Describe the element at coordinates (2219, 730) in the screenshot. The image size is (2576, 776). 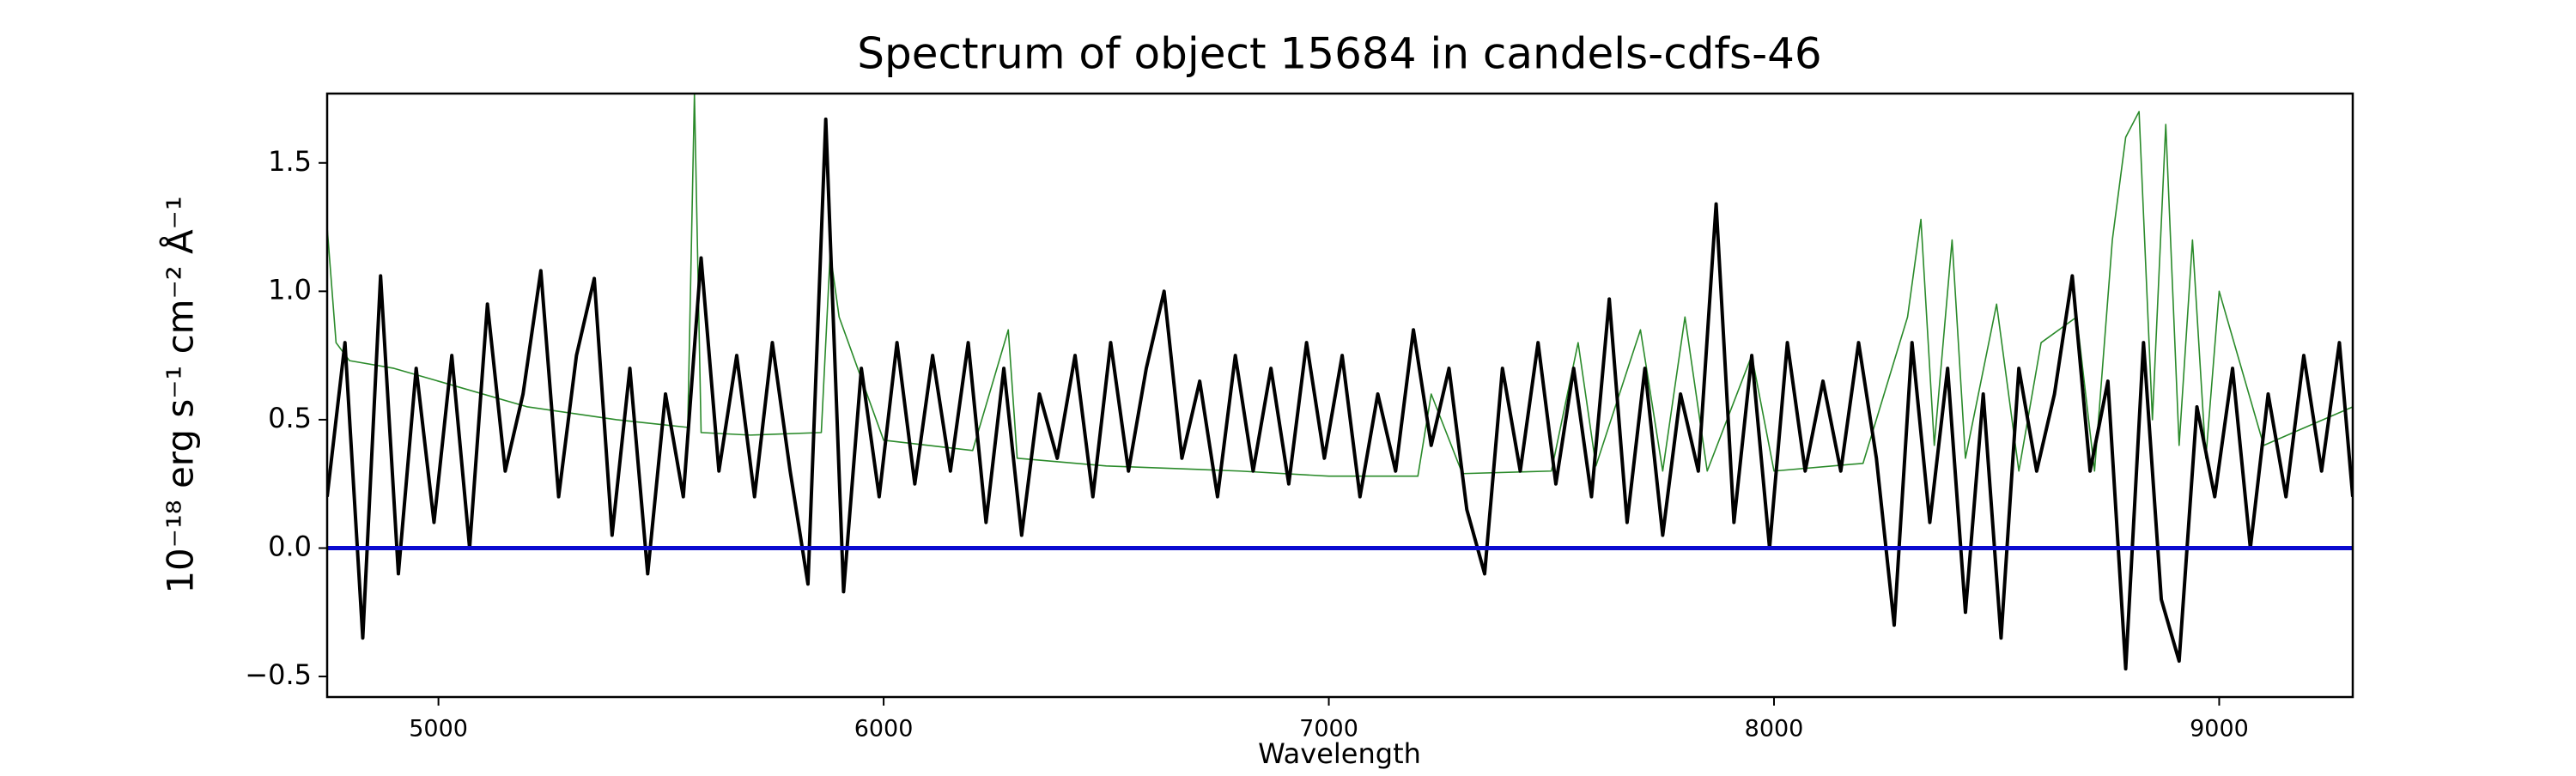
I see `x-tick-label: 9000` at that location.